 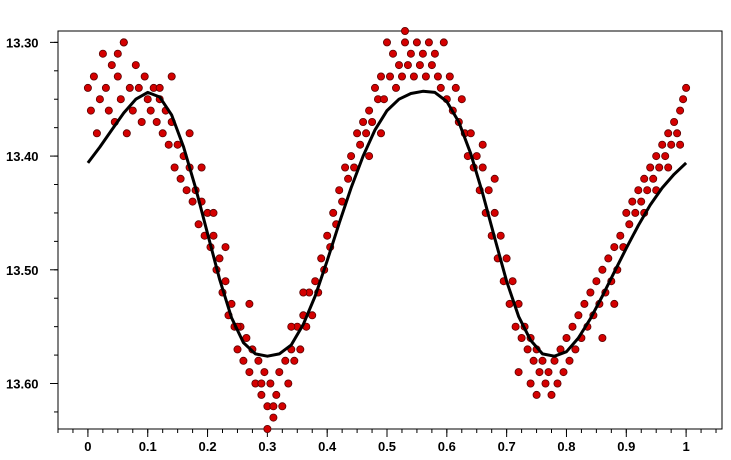 I want to click on x-tick-label: 0.5, so click(x=387, y=446).